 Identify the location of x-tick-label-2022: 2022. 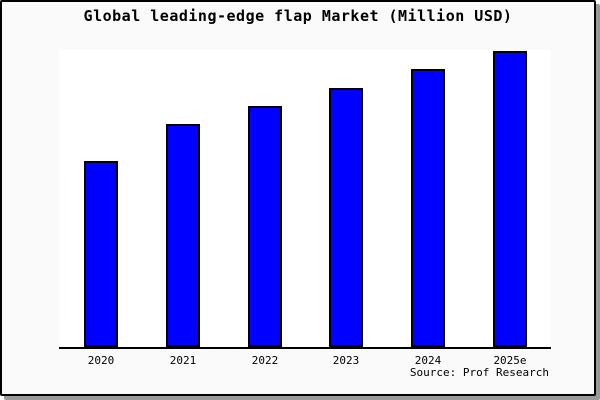
(265, 360).